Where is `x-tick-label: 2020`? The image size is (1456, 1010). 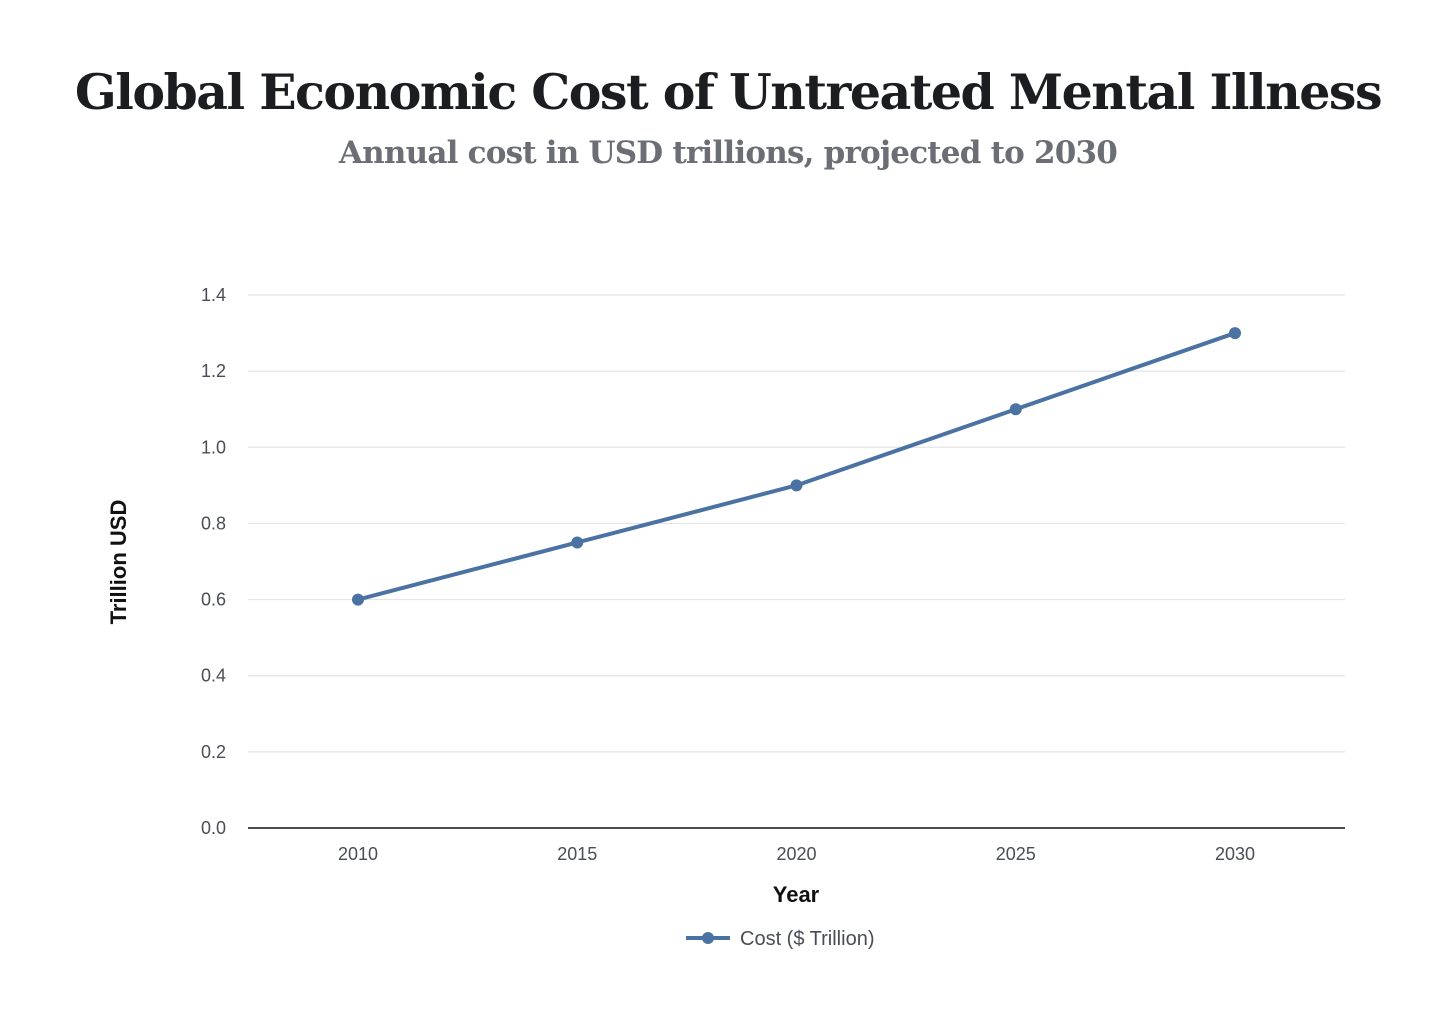
x-tick-label: 2020 is located at coordinates (796, 854).